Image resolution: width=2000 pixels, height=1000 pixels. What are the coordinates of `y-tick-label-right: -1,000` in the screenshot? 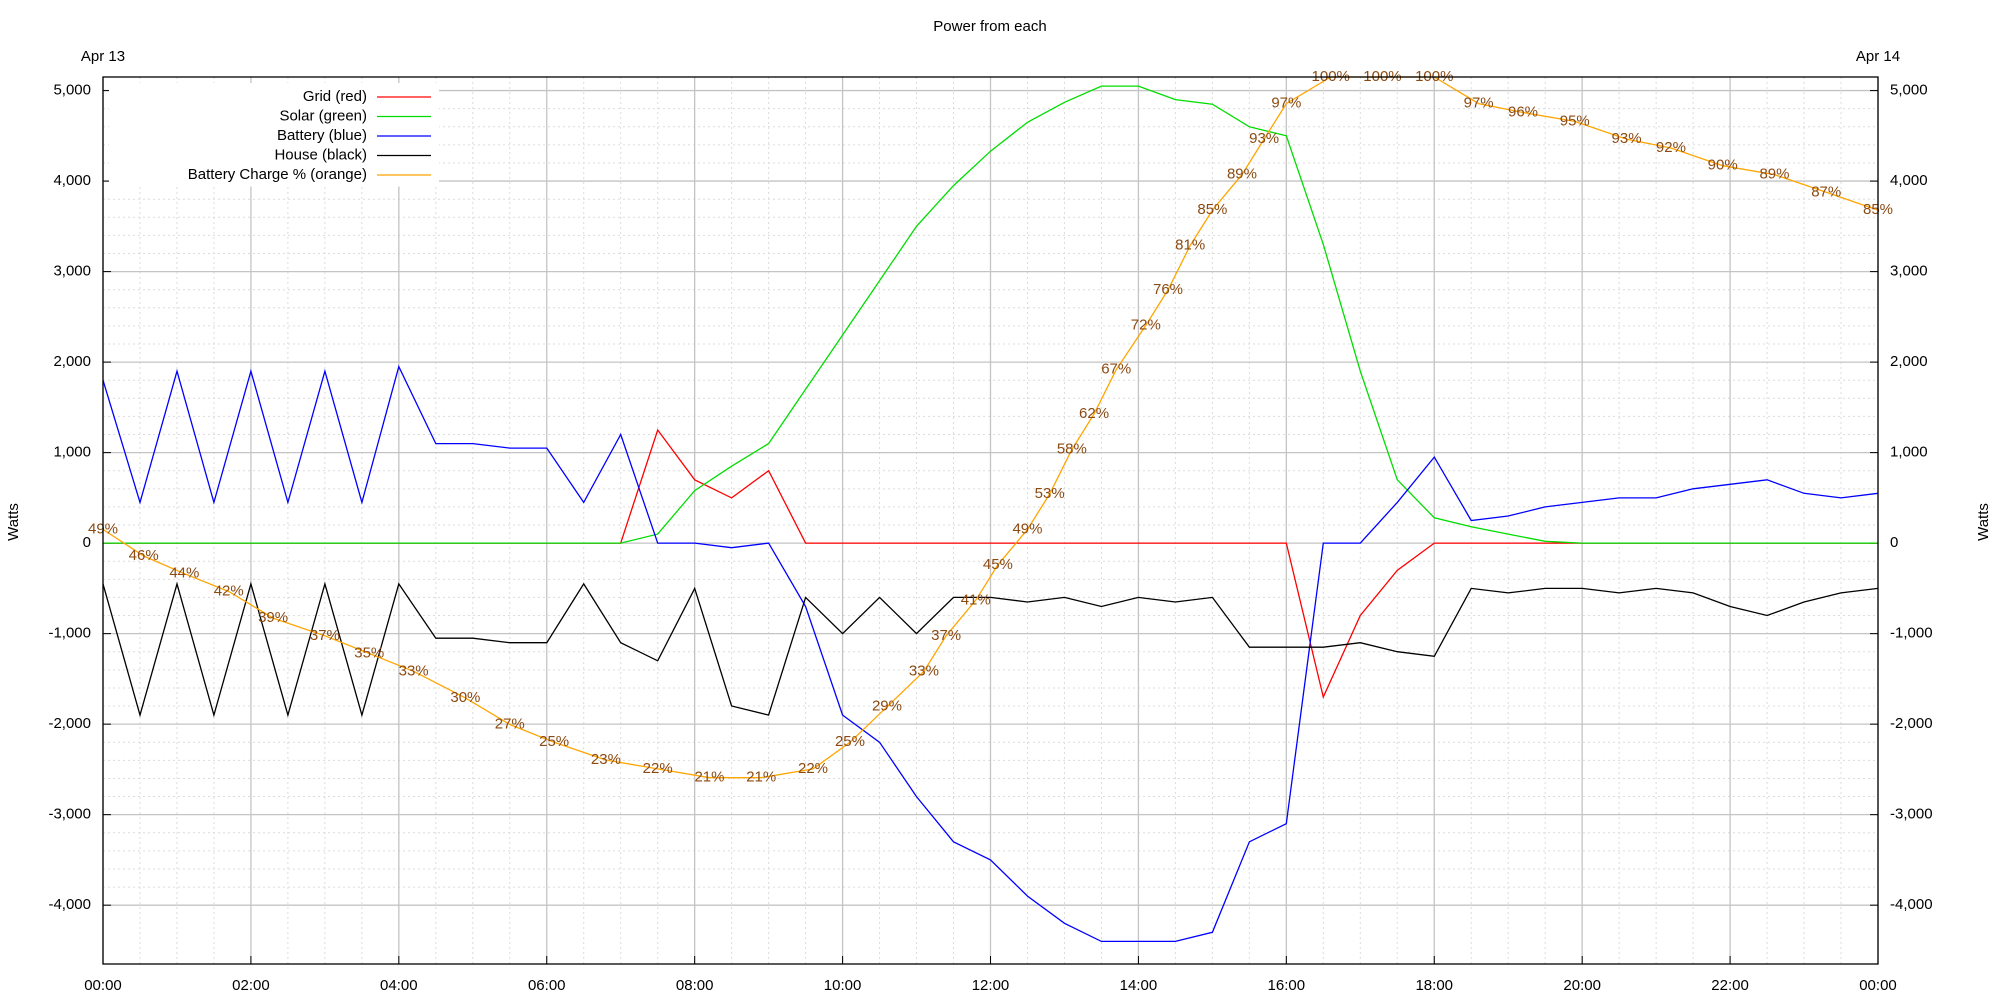 It's located at (1911, 633).